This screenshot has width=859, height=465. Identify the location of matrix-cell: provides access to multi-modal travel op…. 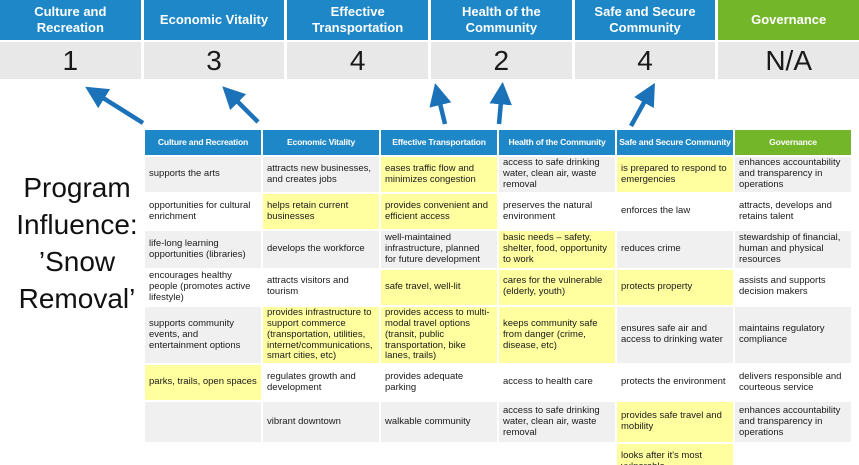
(439, 335).